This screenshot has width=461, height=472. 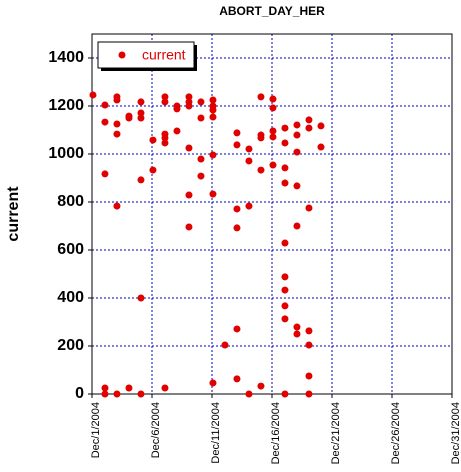 I want to click on legend-marker, so click(x=122, y=55).